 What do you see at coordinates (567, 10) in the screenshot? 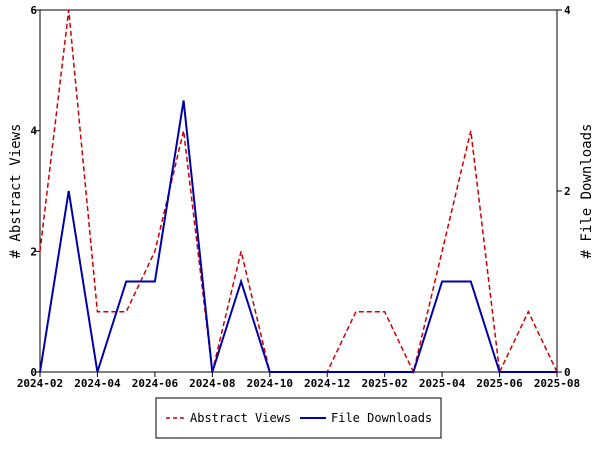
I see `right-y-tick-label: 4` at bounding box center [567, 10].